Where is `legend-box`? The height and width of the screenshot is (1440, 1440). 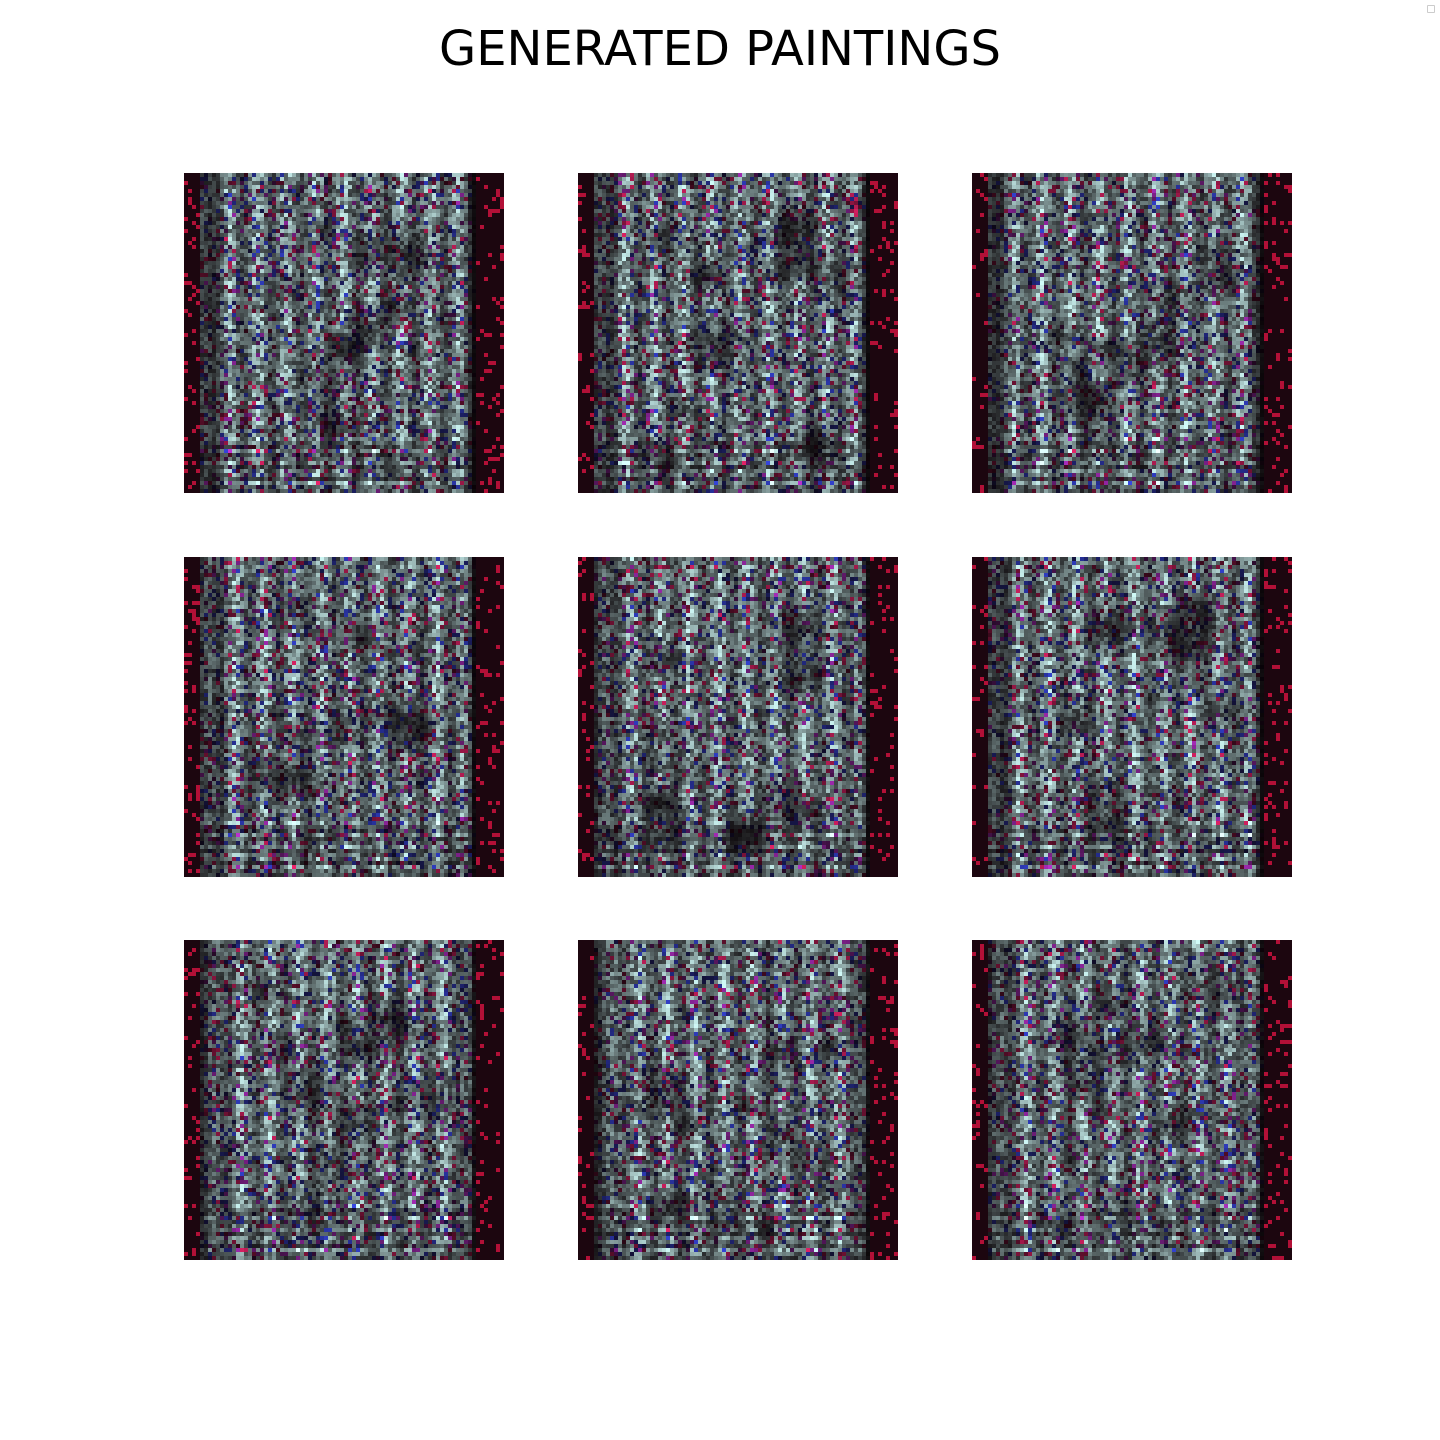
legend-box is located at coordinates (1431, 9).